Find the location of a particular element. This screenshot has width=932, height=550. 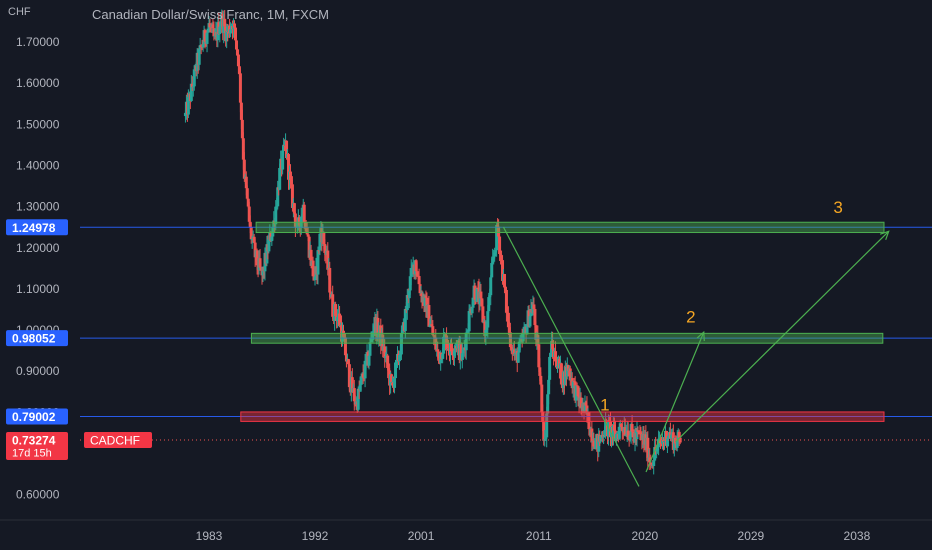

chart-title: Canadian Dollar/Swiss Franc, 1M, FXCM is located at coordinates (210, 14).